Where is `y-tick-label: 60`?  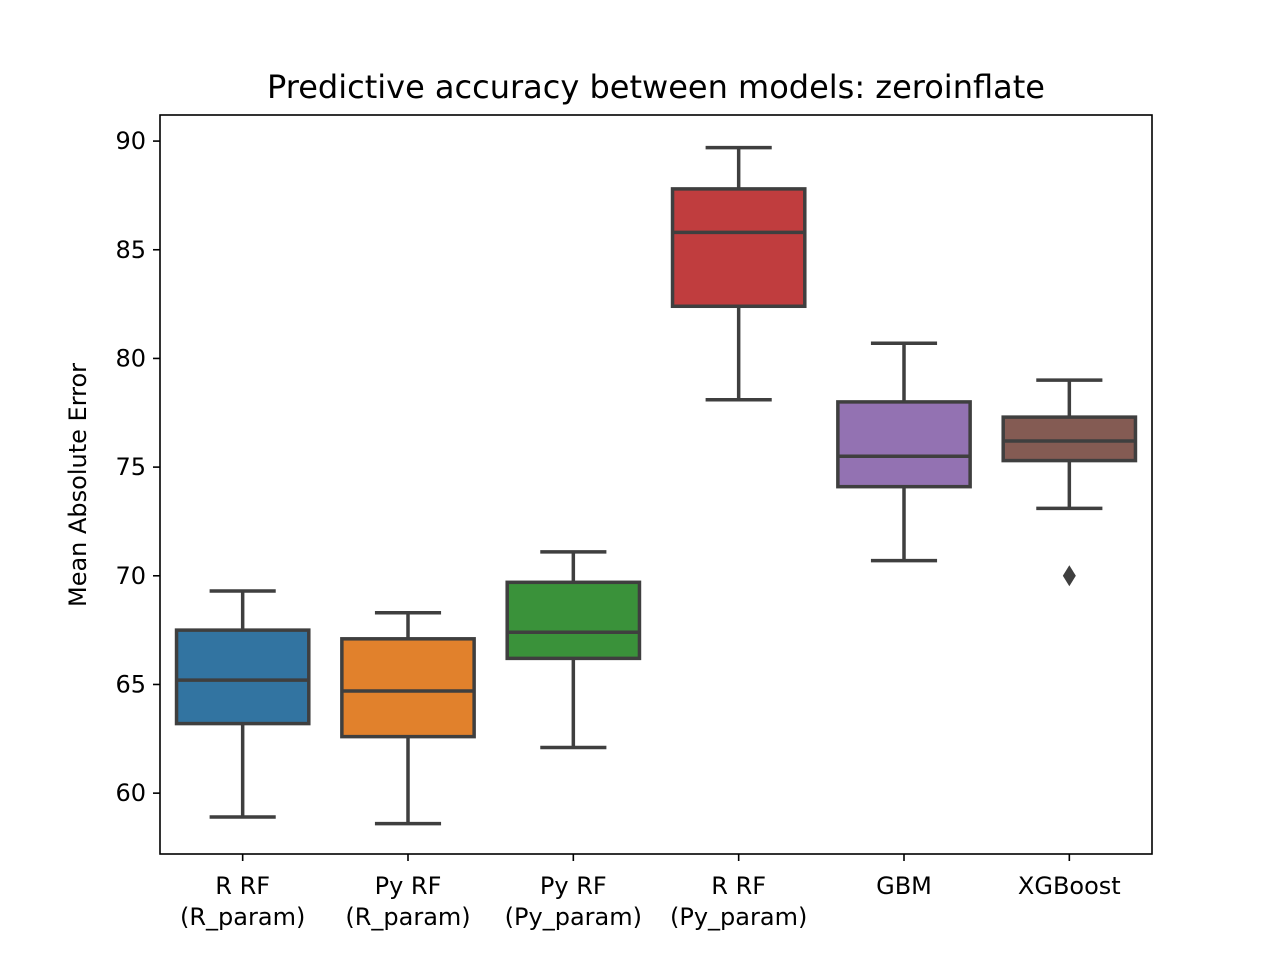 y-tick-label: 60 is located at coordinates (130, 793).